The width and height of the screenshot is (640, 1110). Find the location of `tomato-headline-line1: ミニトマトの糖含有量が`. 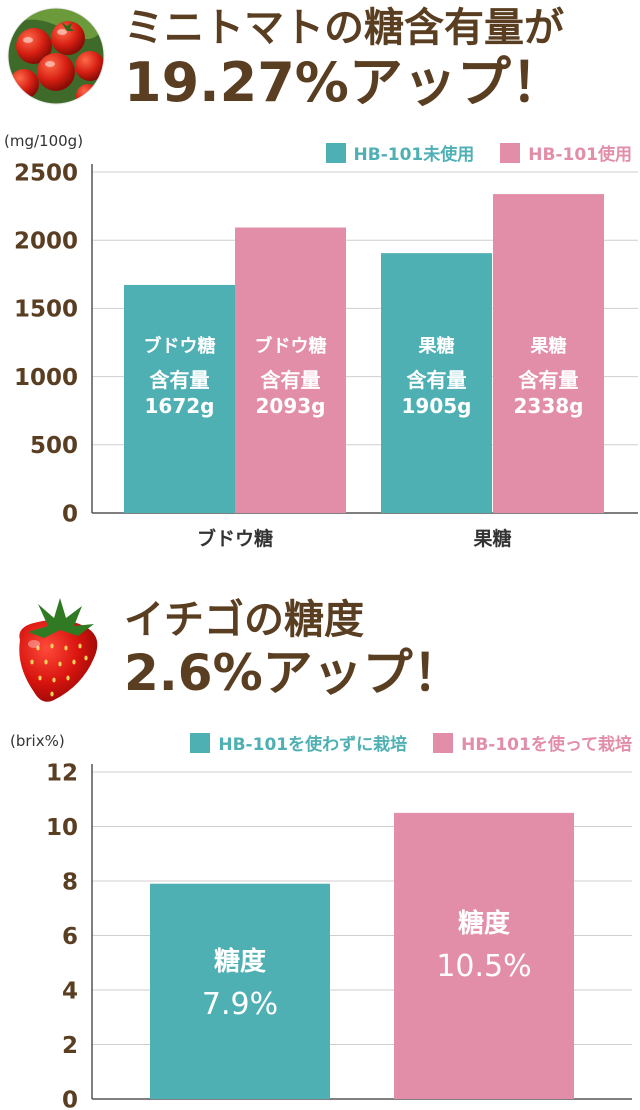

tomato-headline-line1: ミニトマトの糖含有量が is located at coordinates (344, 28).